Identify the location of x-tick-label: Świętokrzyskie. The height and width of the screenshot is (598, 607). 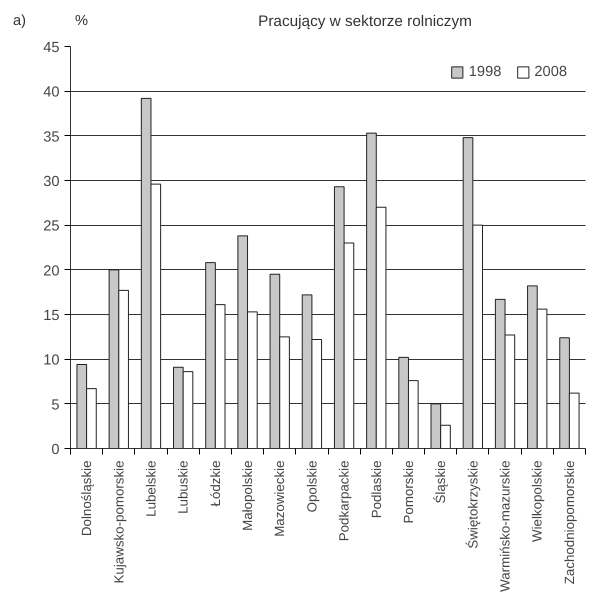
(472, 504).